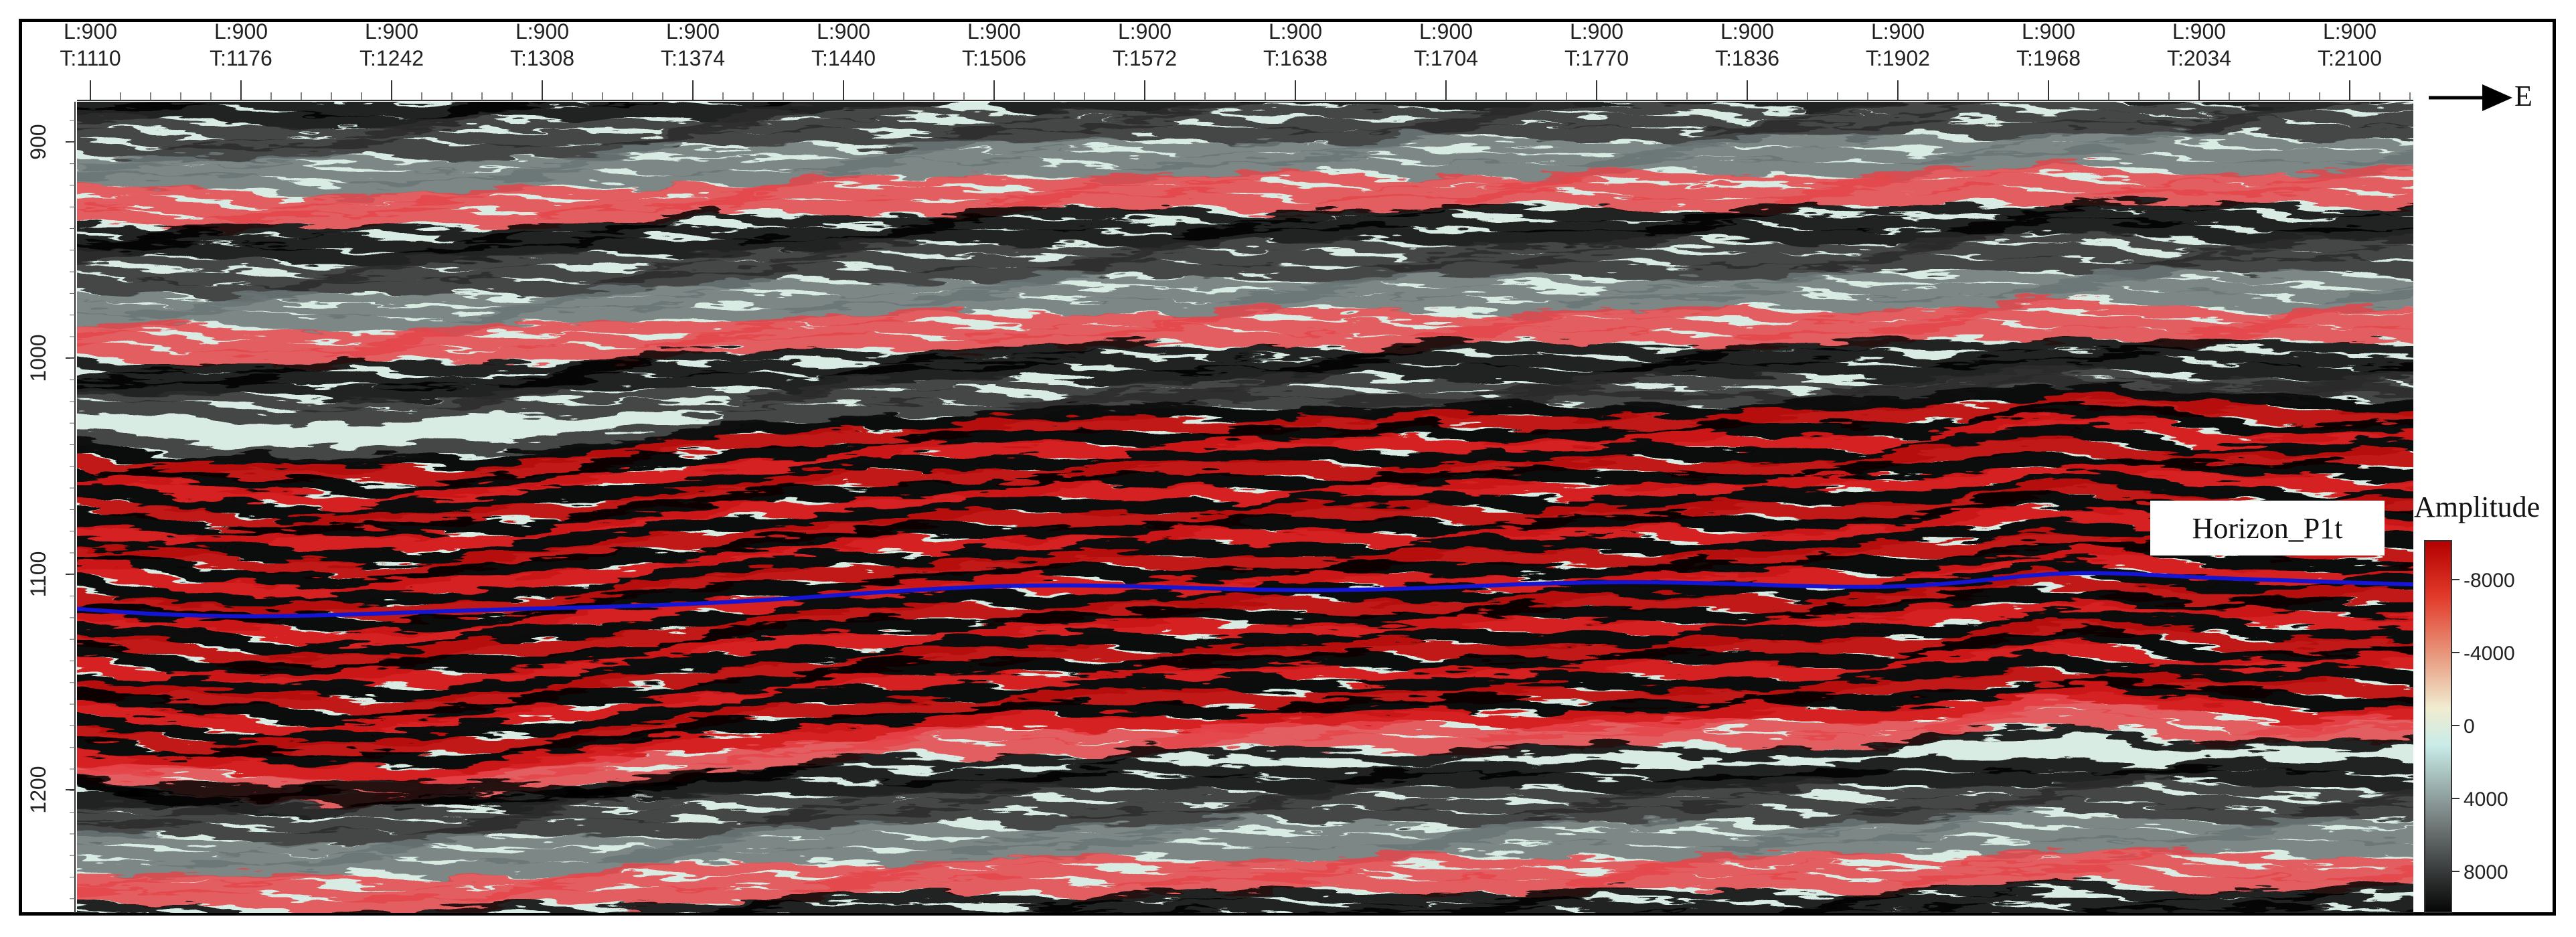 This screenshot has height=937, width=2576. I want to click on colorbar-tick-label: -8000, so click(2490, 581).